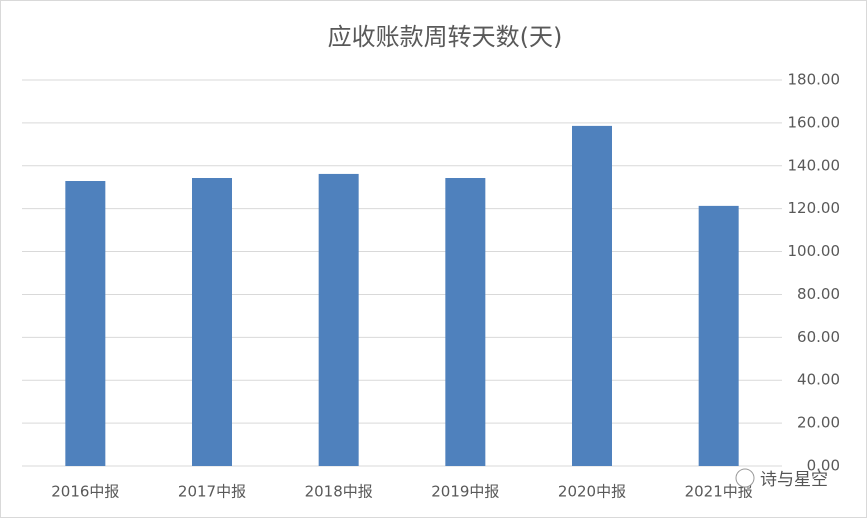 This screenshot has width=867, height=518. What do you see at coordinates (814, 80) in the screenshot?
I see `y-tick-label: 180.00` at bounding box center [814, 80].